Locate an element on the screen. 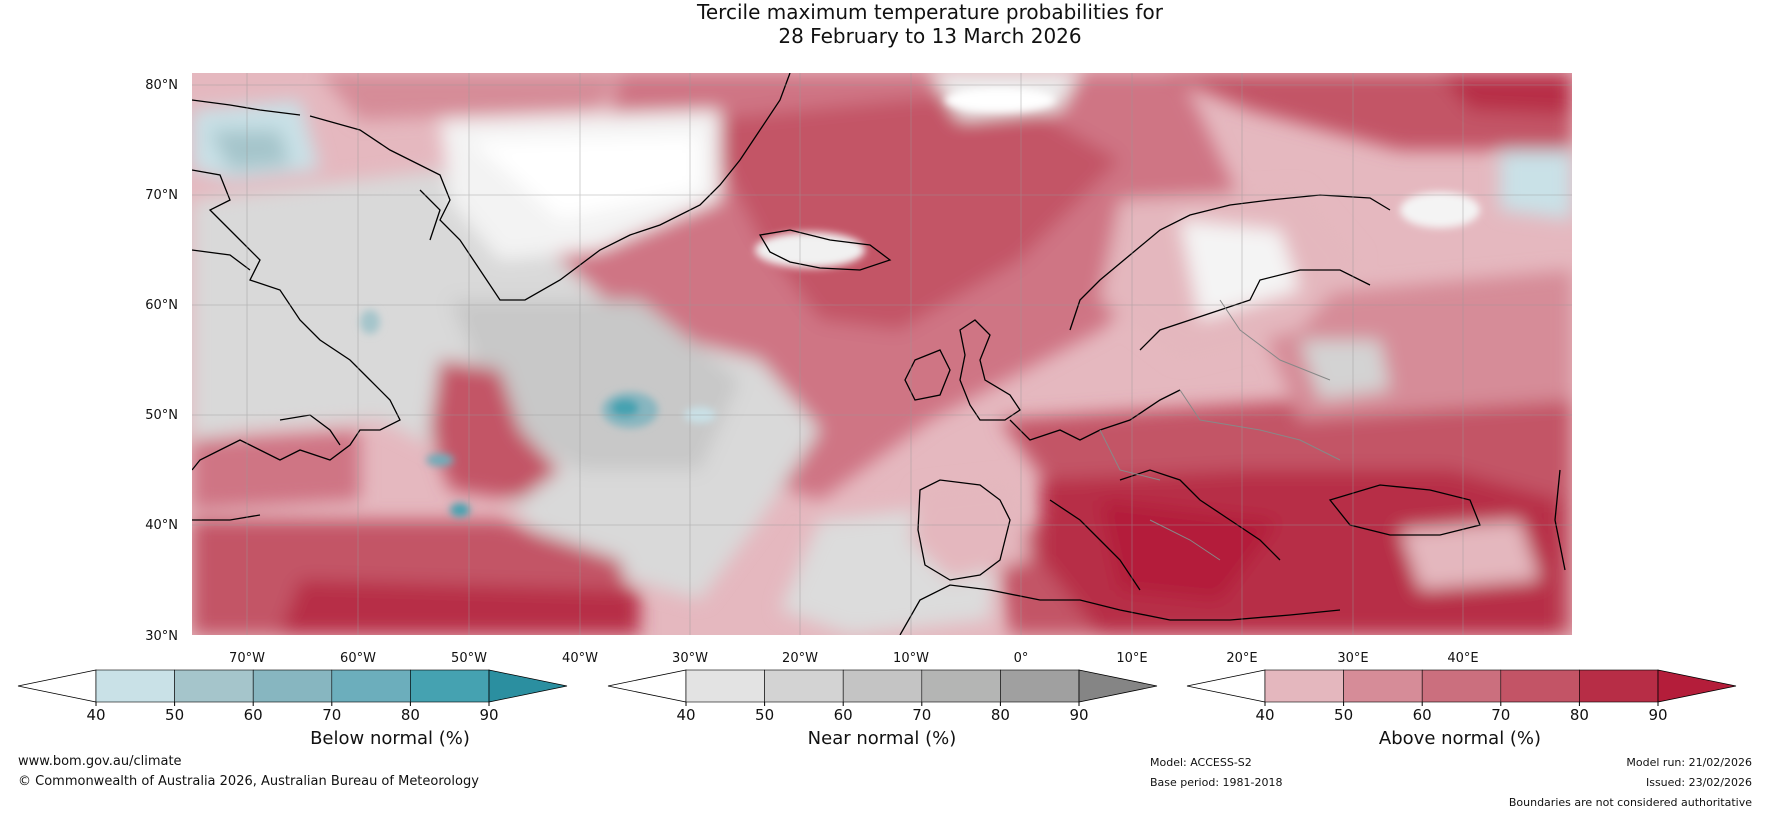 This screenshot has height=816, width=1770. title-line-2: 28 February to 13 March 2026 is located at coordinates (930, 36).